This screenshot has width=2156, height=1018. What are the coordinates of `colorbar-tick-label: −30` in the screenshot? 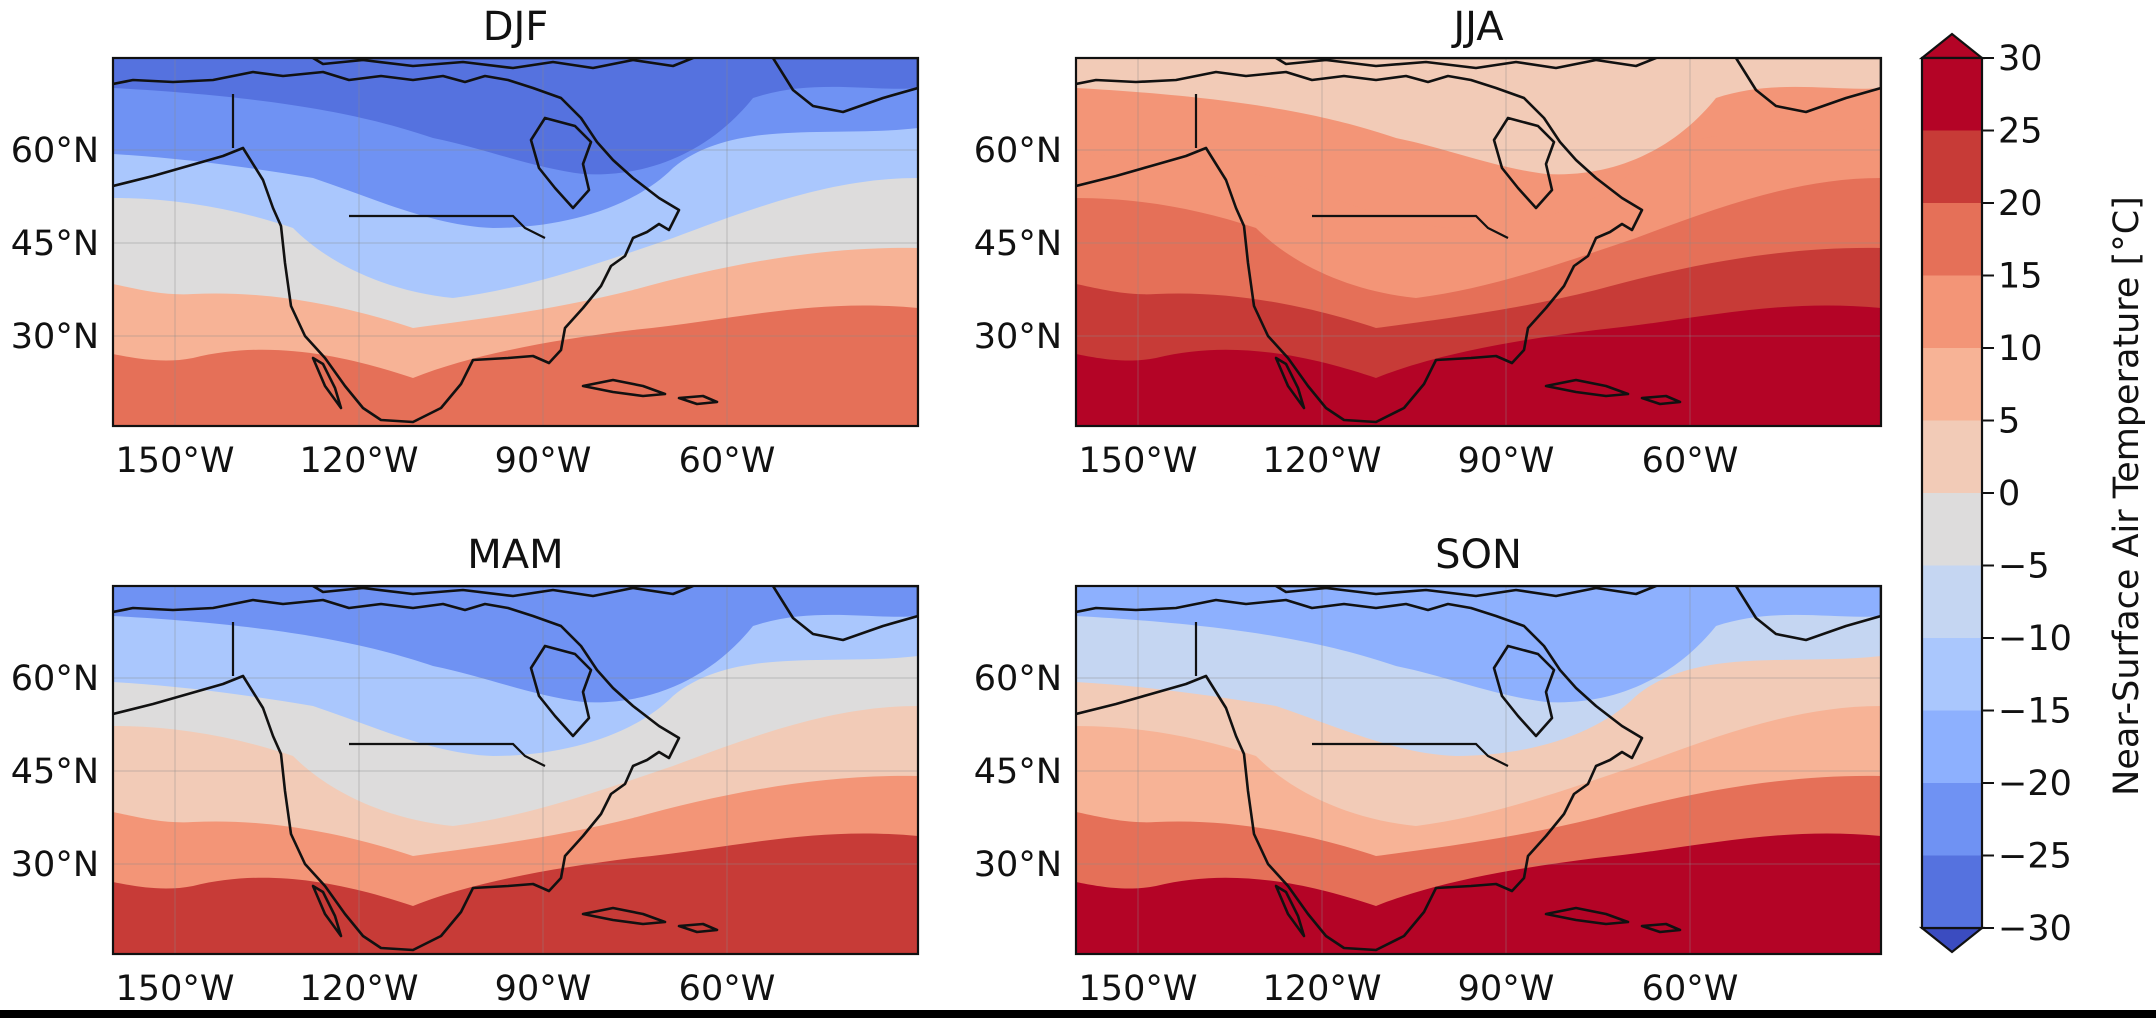 It's located at (2035, 929).